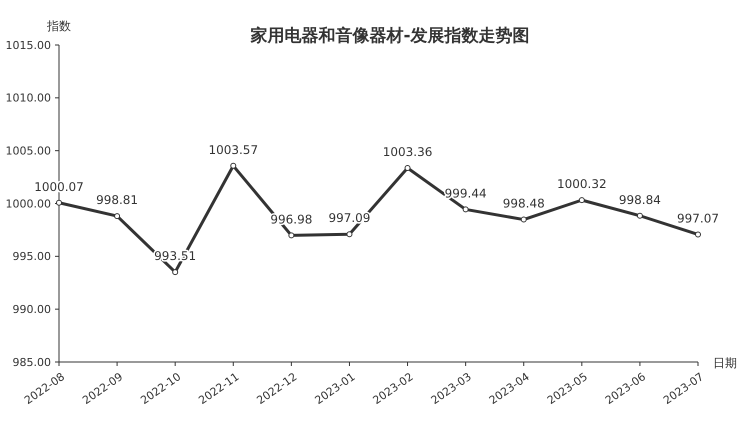 The width and height of the screenshot is (752, 427). Describe the element at coordinates (698, 218) in the screenshot. I see `data-label: 997.07` at that location.